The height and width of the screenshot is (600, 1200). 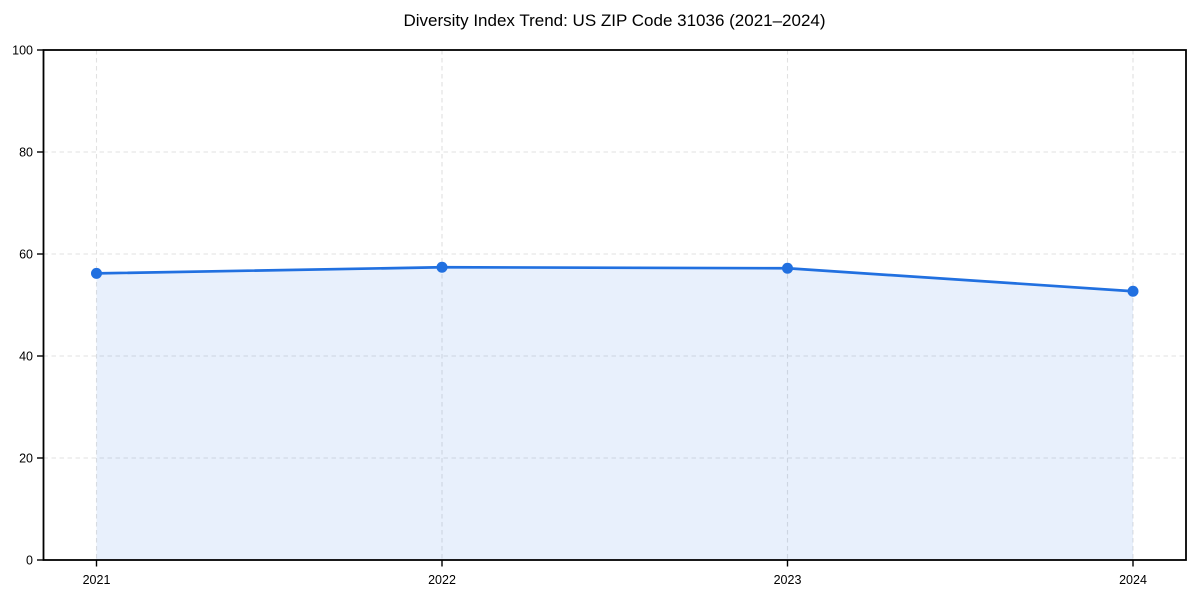 What do you see at coordinates (26, 153) in the screenshot?
I see `y-tick-label: 80` at bounding box center [26, 153].